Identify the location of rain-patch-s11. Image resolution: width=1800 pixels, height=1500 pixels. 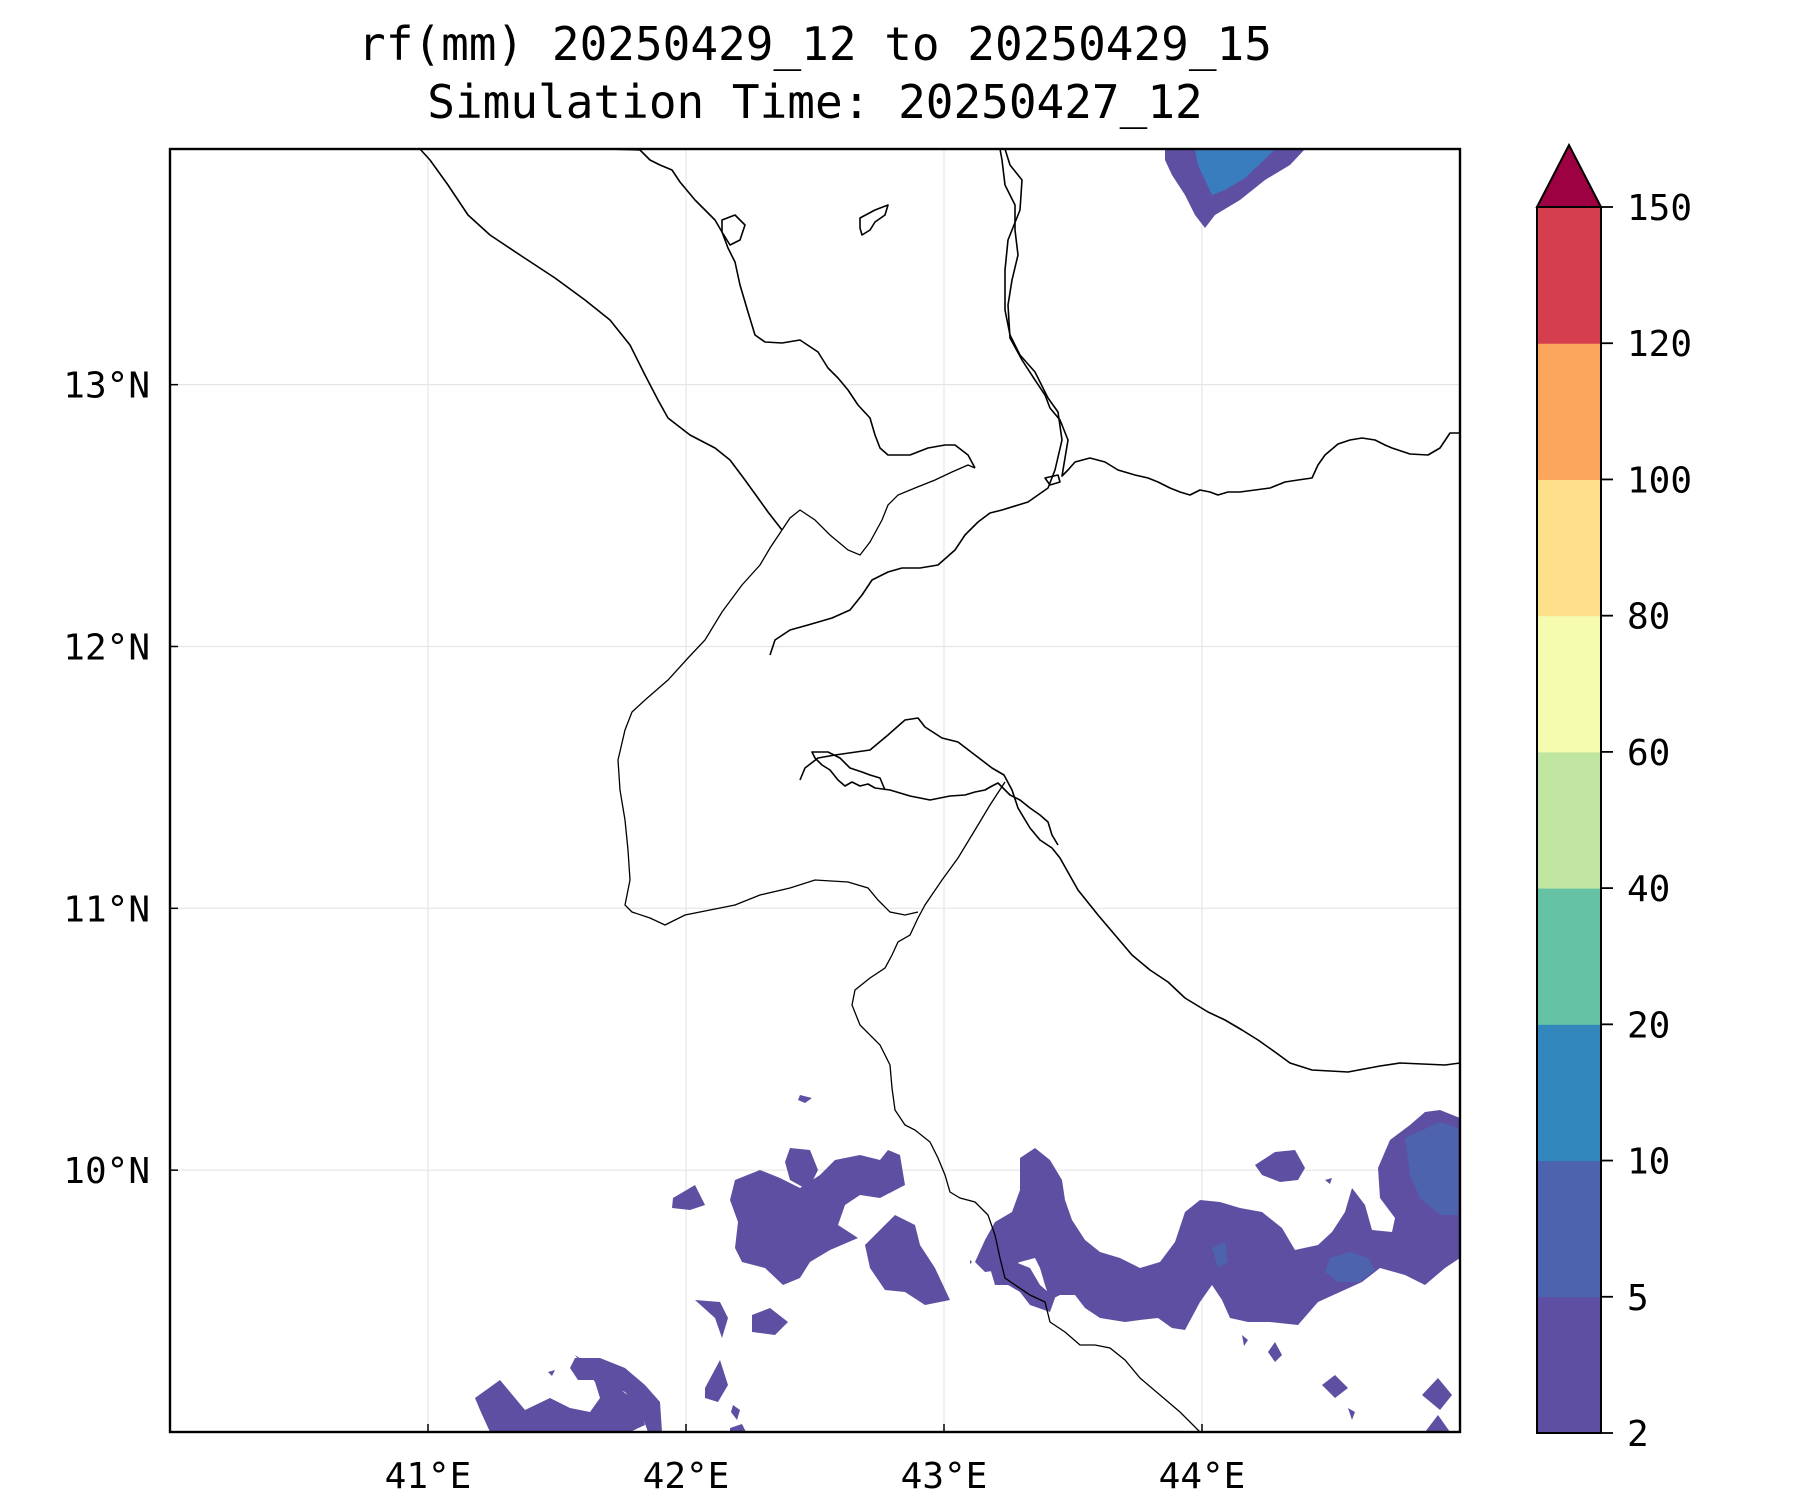
(616, 1395).